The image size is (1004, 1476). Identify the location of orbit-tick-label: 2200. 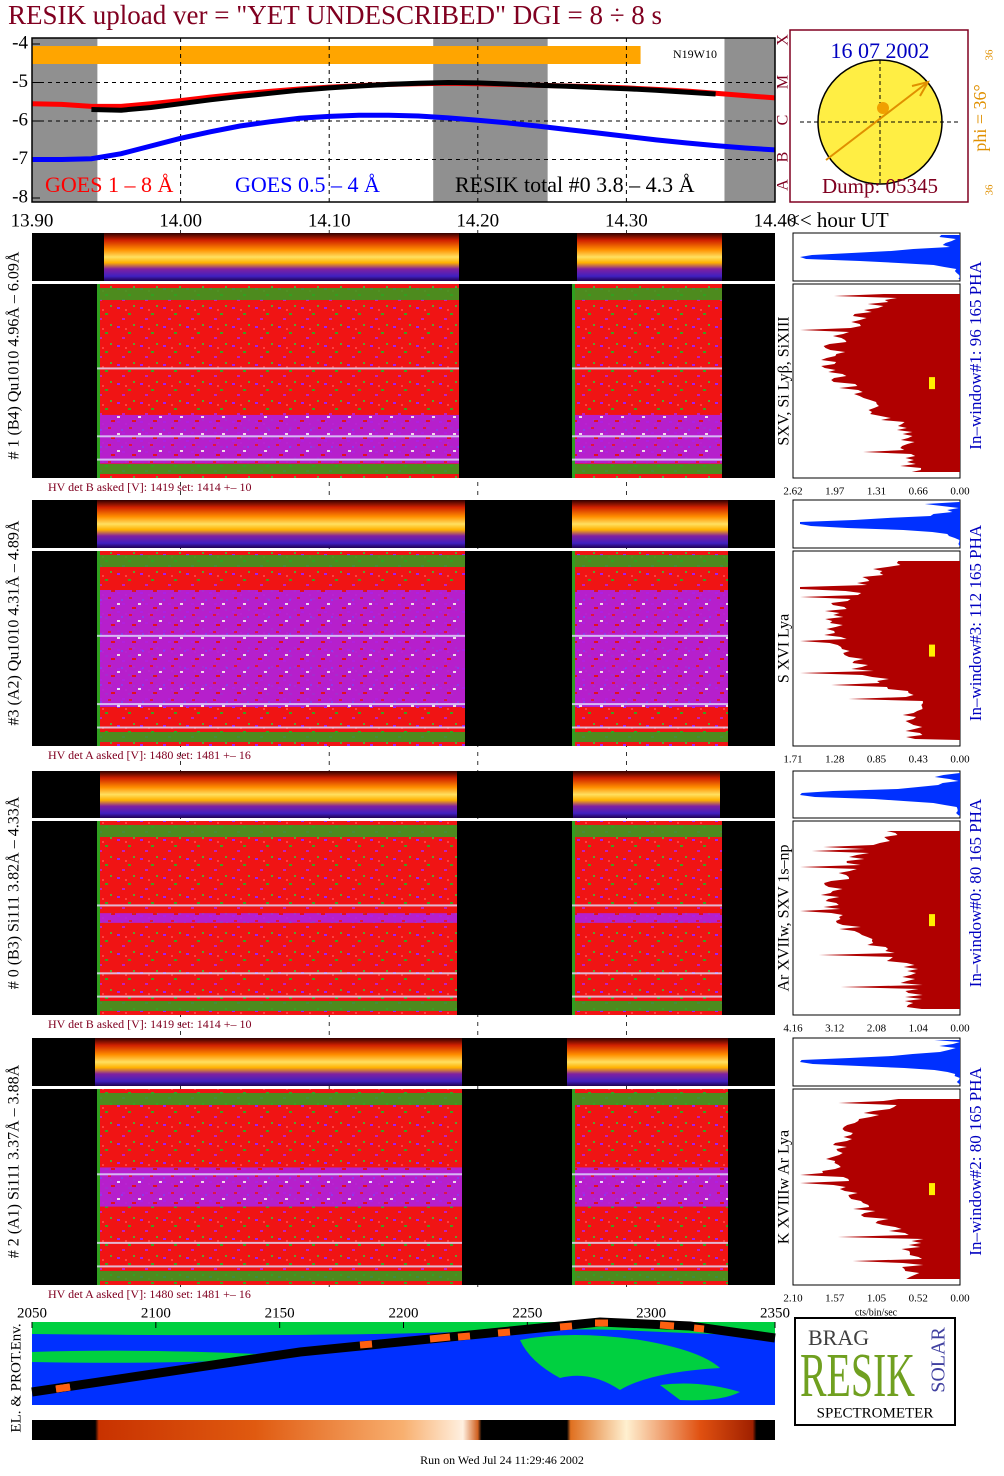
(404, 1313).